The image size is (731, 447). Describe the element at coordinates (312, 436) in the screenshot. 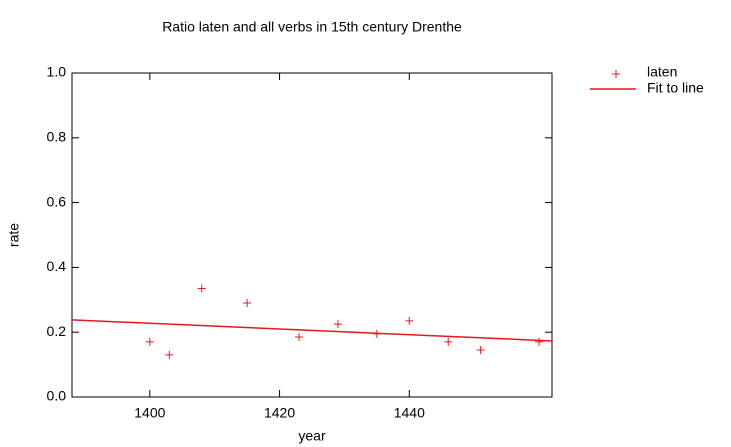

I see `x-axis-label: year` at that location.